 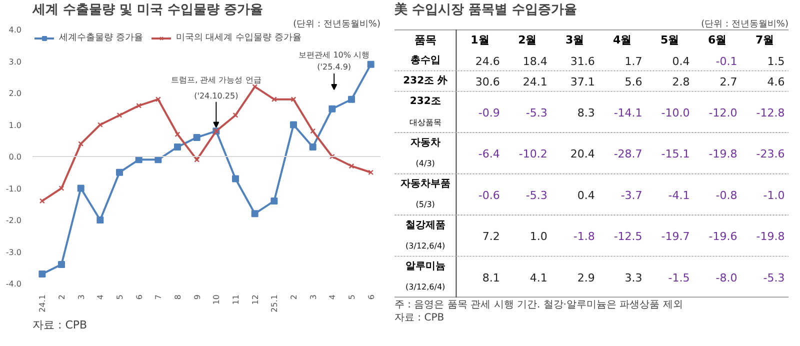 I want to click on data-label: 24.1, so click(x=535, y=82).